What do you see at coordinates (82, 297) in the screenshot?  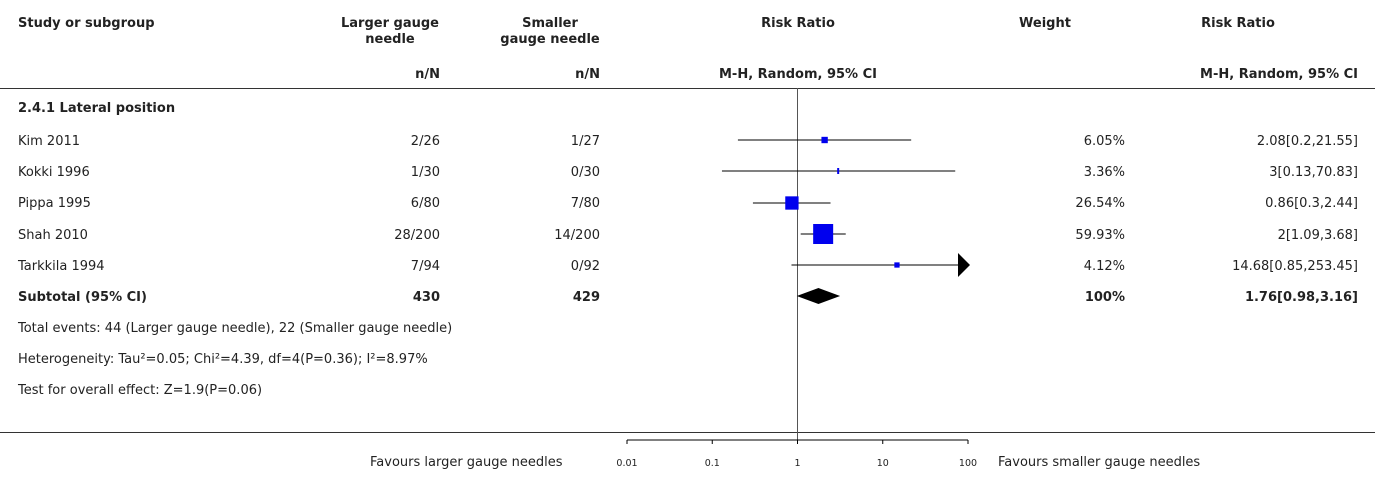 I see `subtotal-label: Subtotal (95% CI)` at bounding box center [82, 297].